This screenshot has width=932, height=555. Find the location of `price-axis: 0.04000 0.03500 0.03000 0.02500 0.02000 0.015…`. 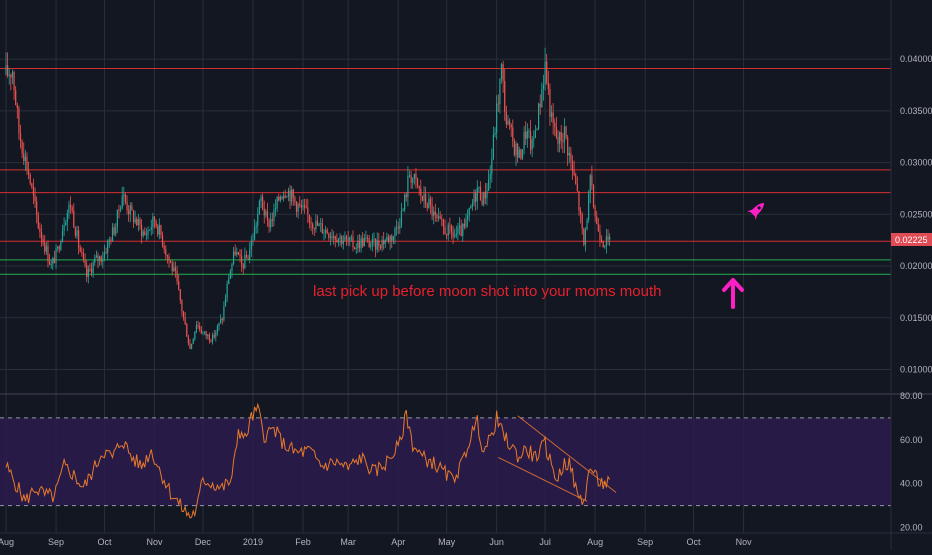

price-axis: 0.04000 0.03500 0.03000 0.02500 0.02000 0.015… is located at coordinates (916, 214).